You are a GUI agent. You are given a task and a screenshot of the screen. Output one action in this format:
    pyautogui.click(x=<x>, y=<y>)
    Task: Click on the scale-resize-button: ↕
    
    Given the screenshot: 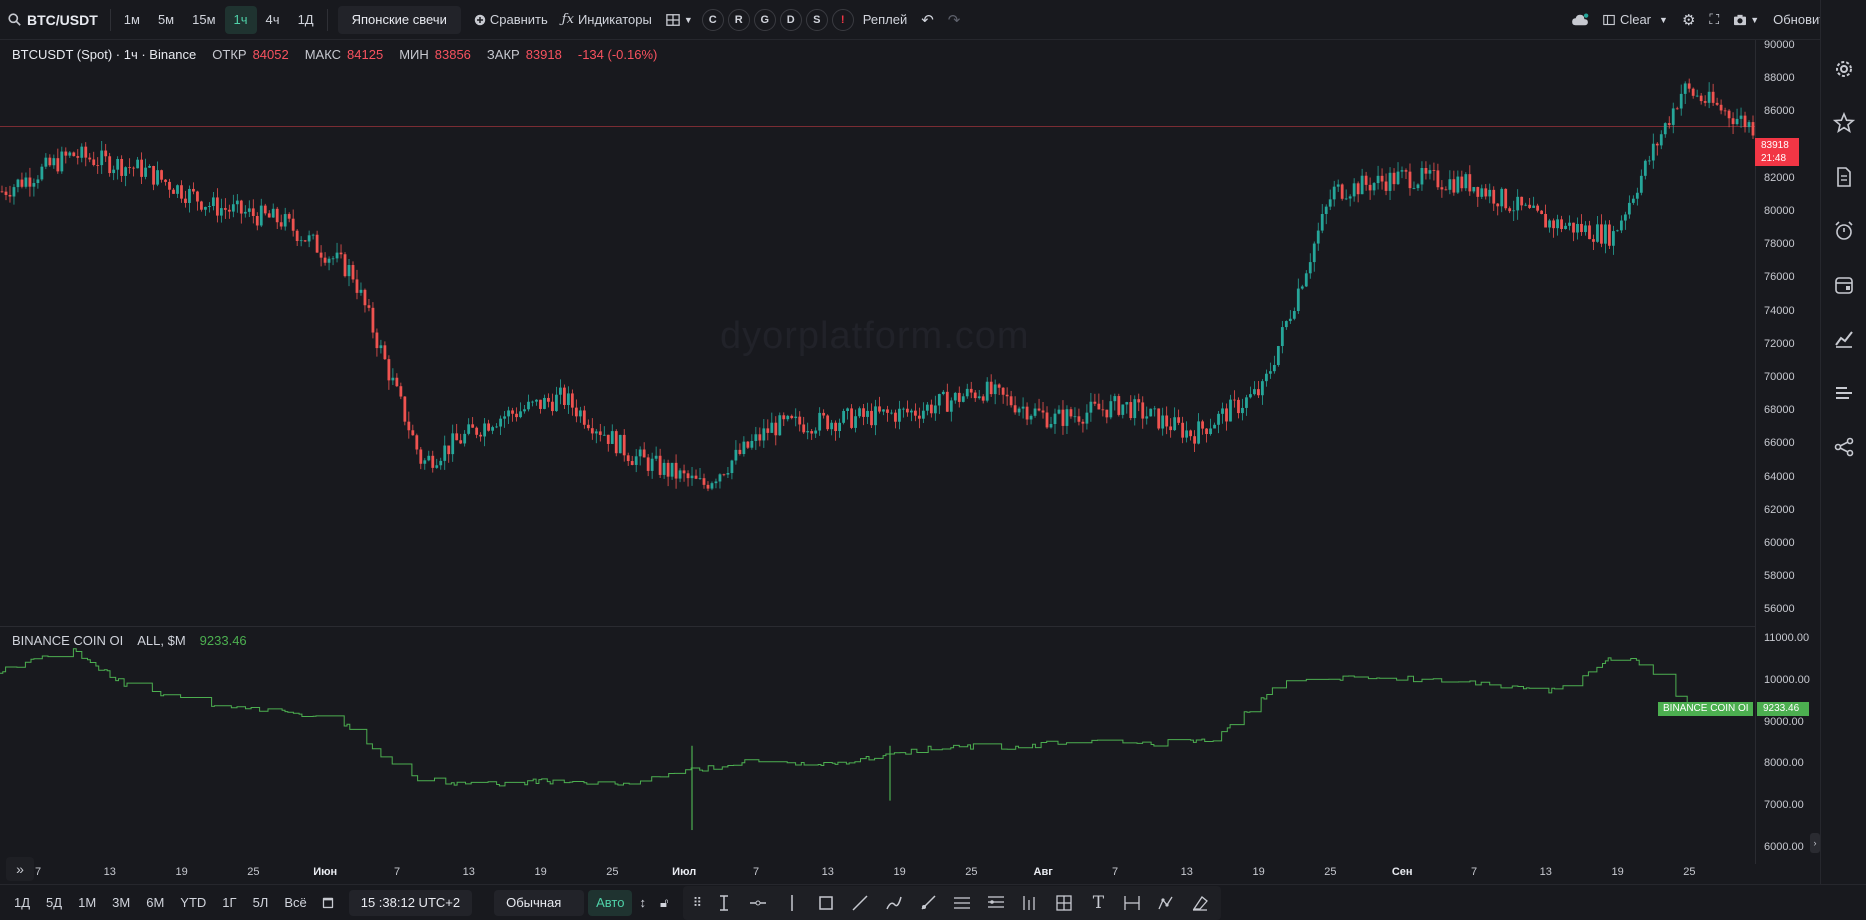 What is the action you would take?
    pyautogui.click(x=642, y=903)
    